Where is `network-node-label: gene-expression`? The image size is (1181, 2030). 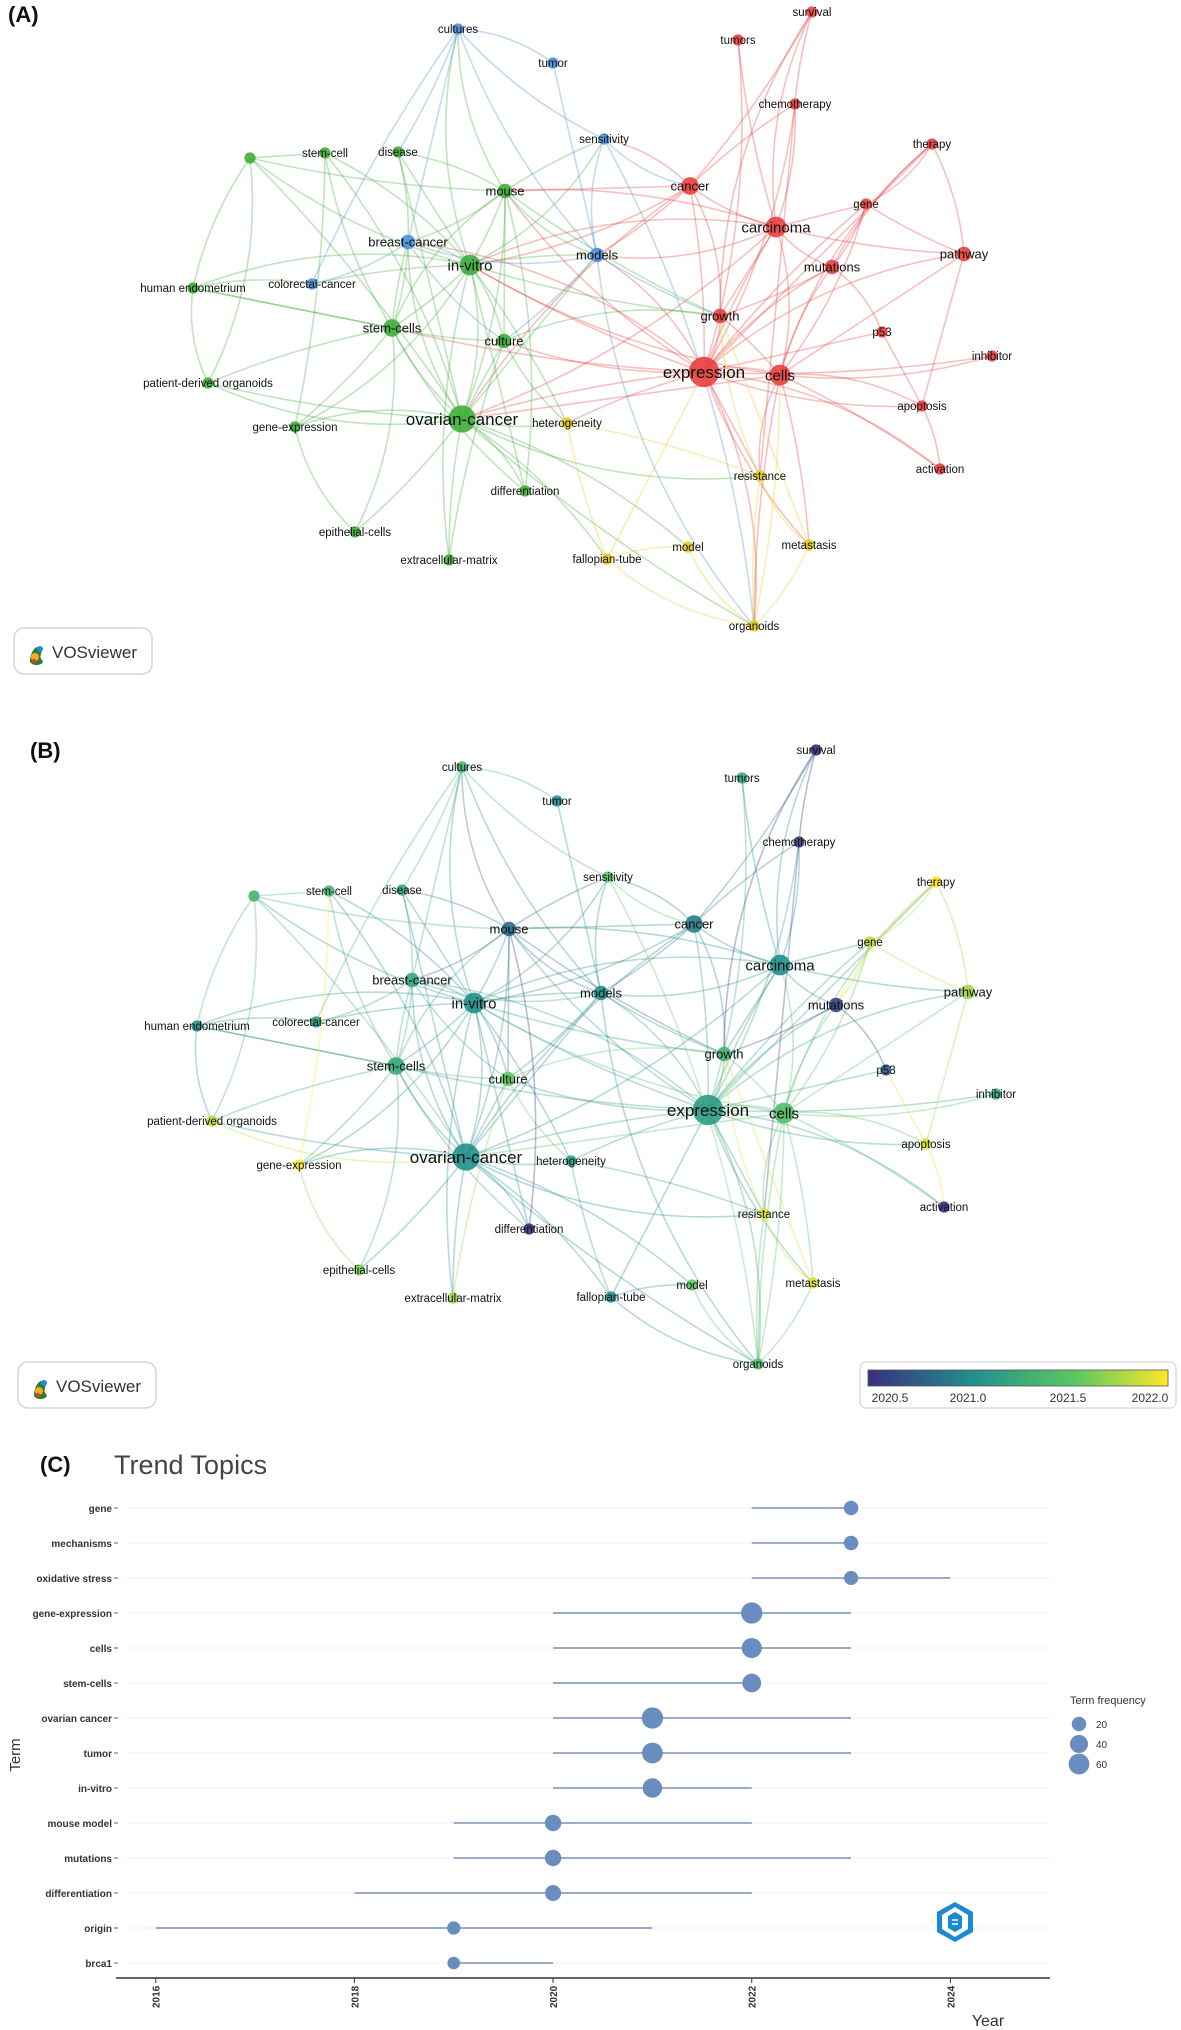 network-node-label: gene-expression is located at coordinates (294, 428).